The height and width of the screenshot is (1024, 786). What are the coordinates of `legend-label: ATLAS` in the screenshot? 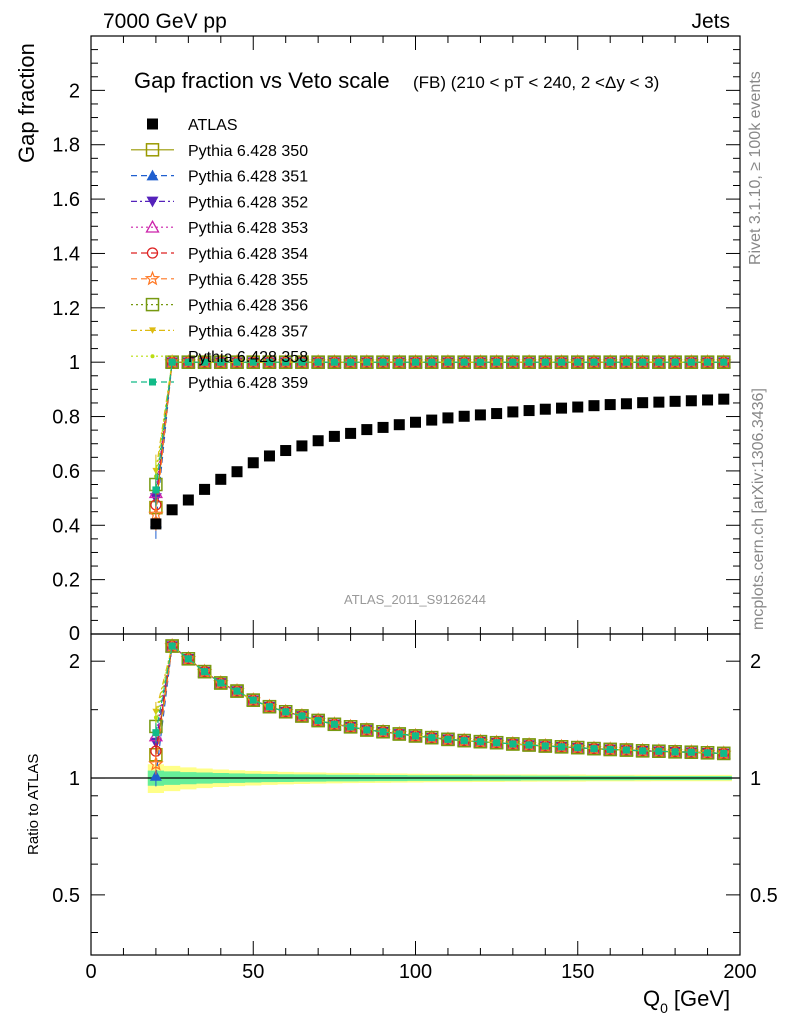 It's located at (213, 125).